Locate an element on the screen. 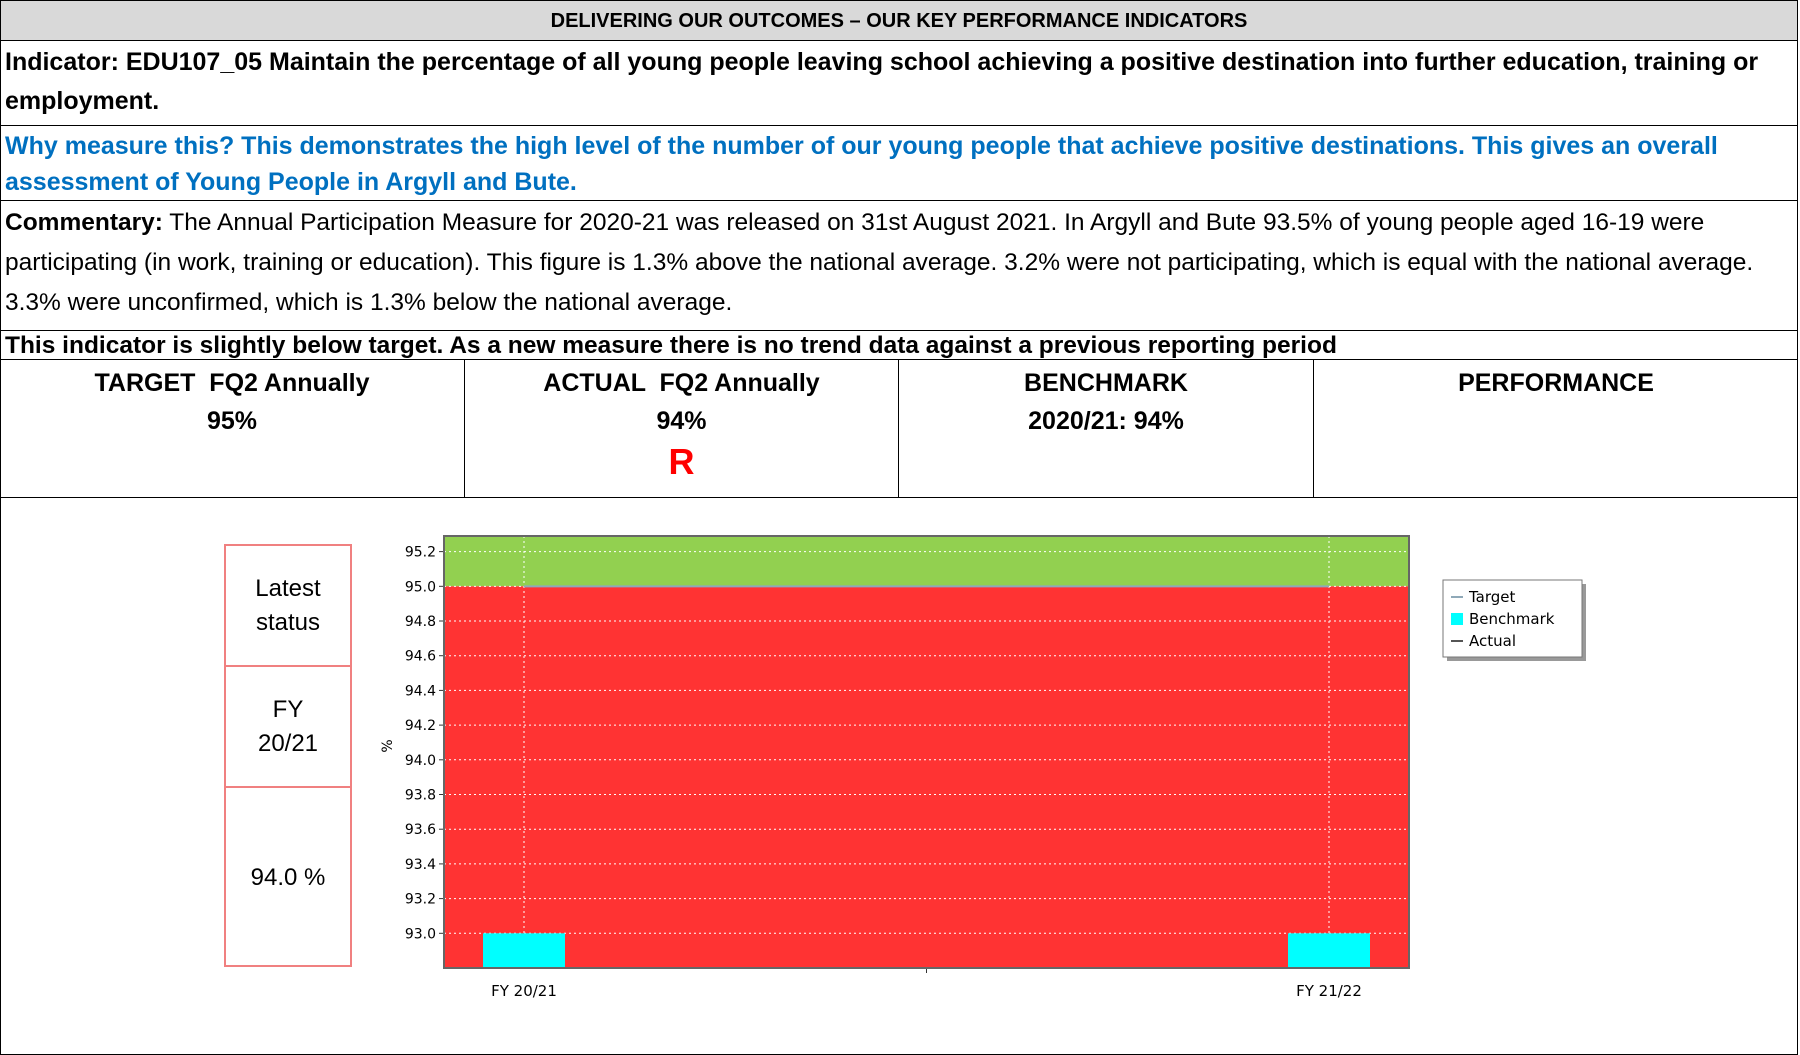  divider is located at coordinates (899, 497).